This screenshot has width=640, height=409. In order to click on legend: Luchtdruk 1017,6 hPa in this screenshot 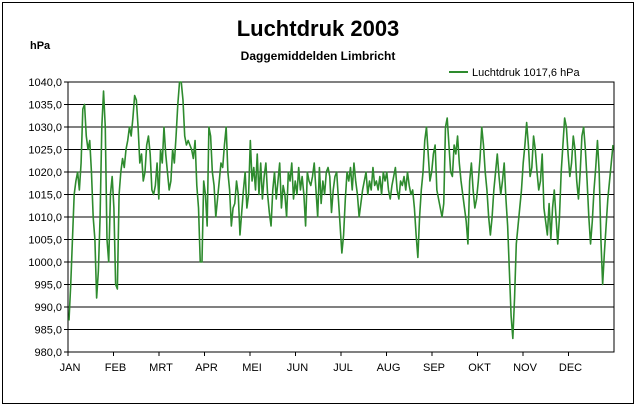, I will do `click(515, 73)`.